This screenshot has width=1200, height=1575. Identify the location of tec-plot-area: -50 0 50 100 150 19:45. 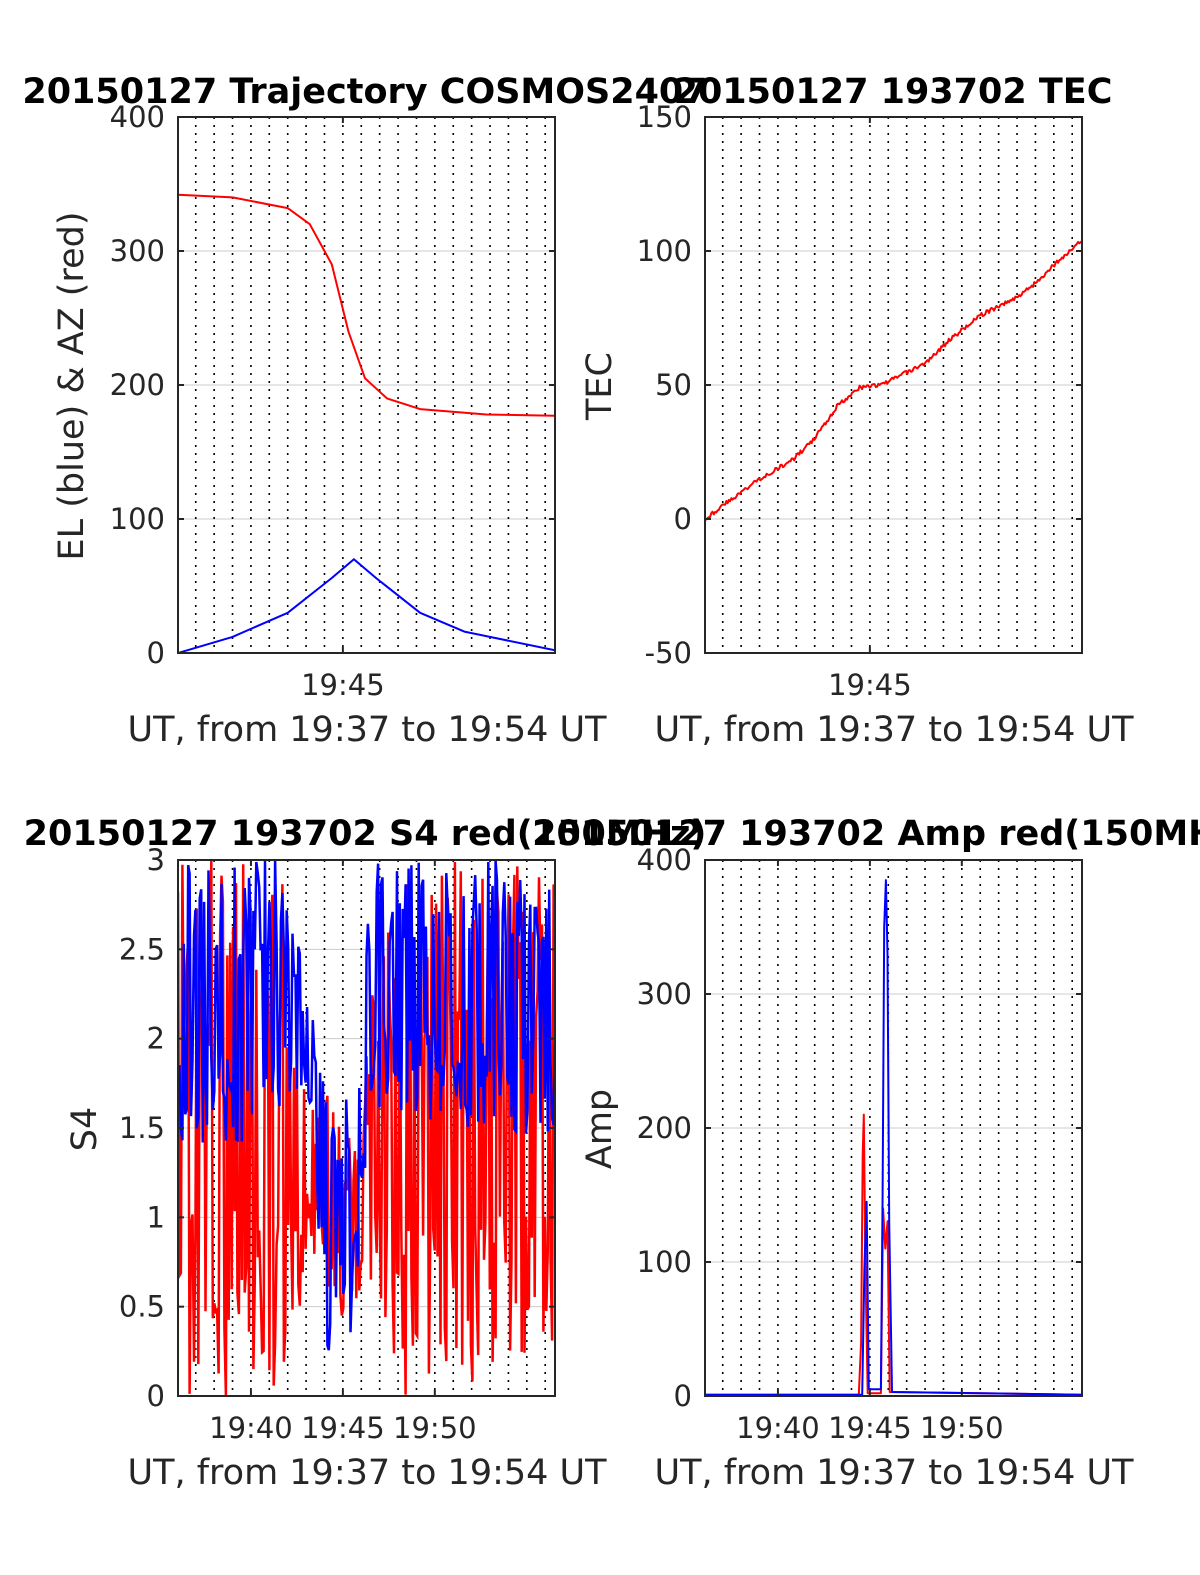
(860, 401).